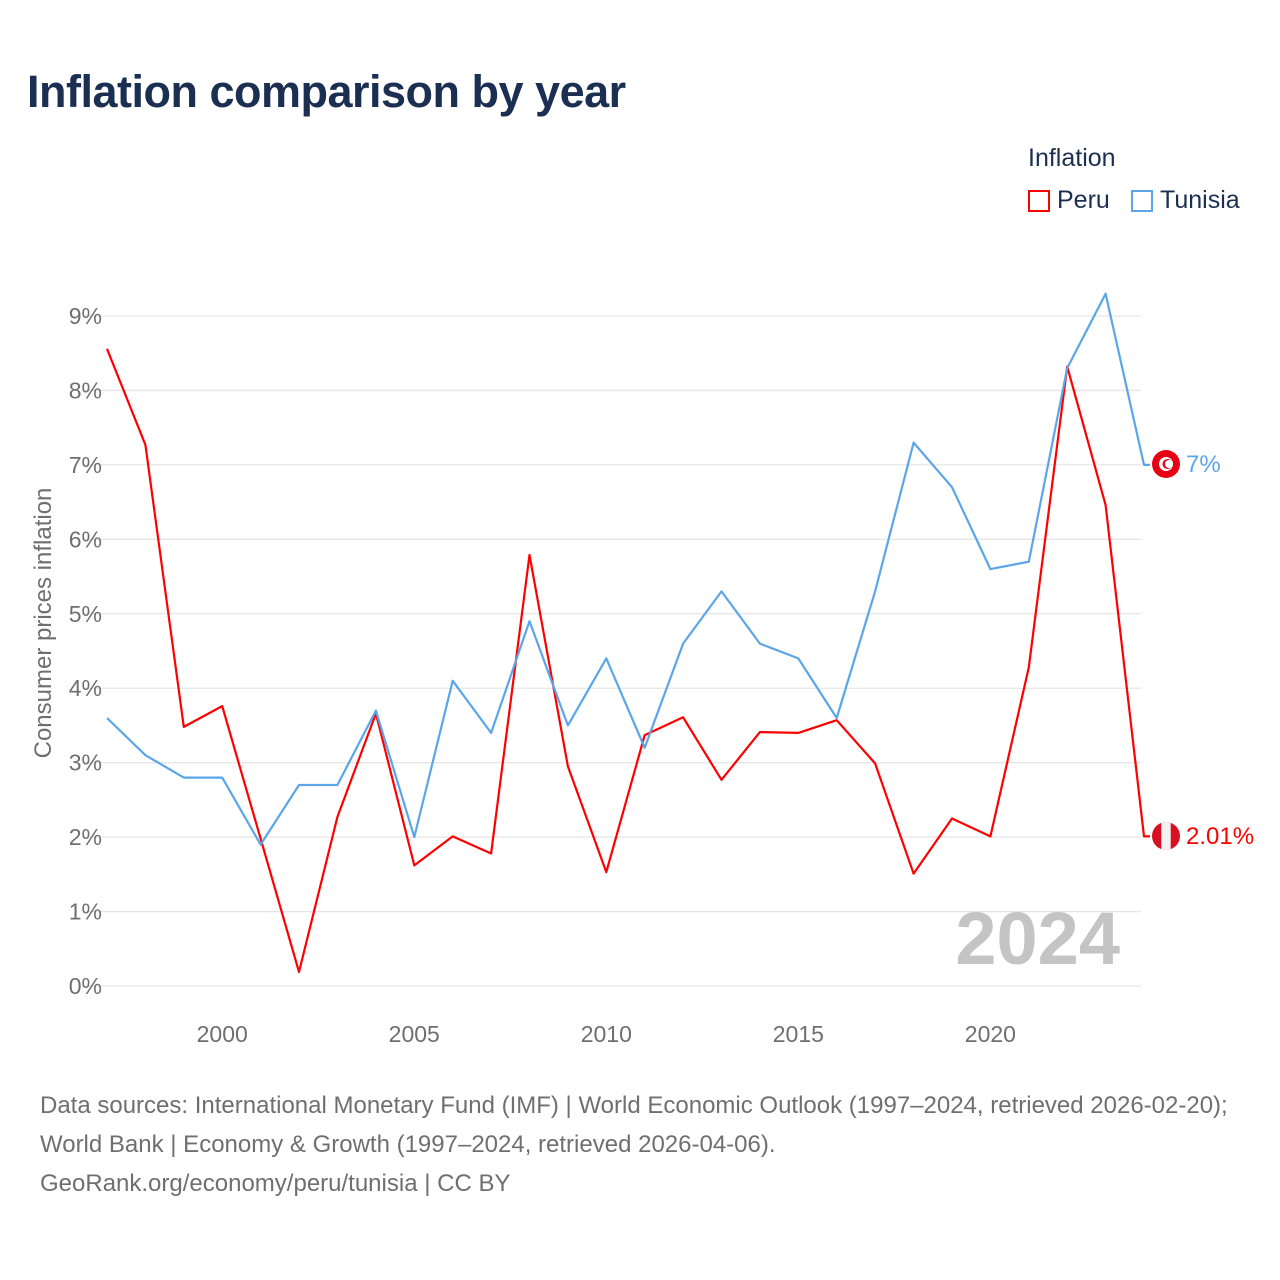  What do you see at coordinates (1220, 836) in the screenshot?
I see `peru-end-label: 2.01%` at bounding box center [1220, 836].